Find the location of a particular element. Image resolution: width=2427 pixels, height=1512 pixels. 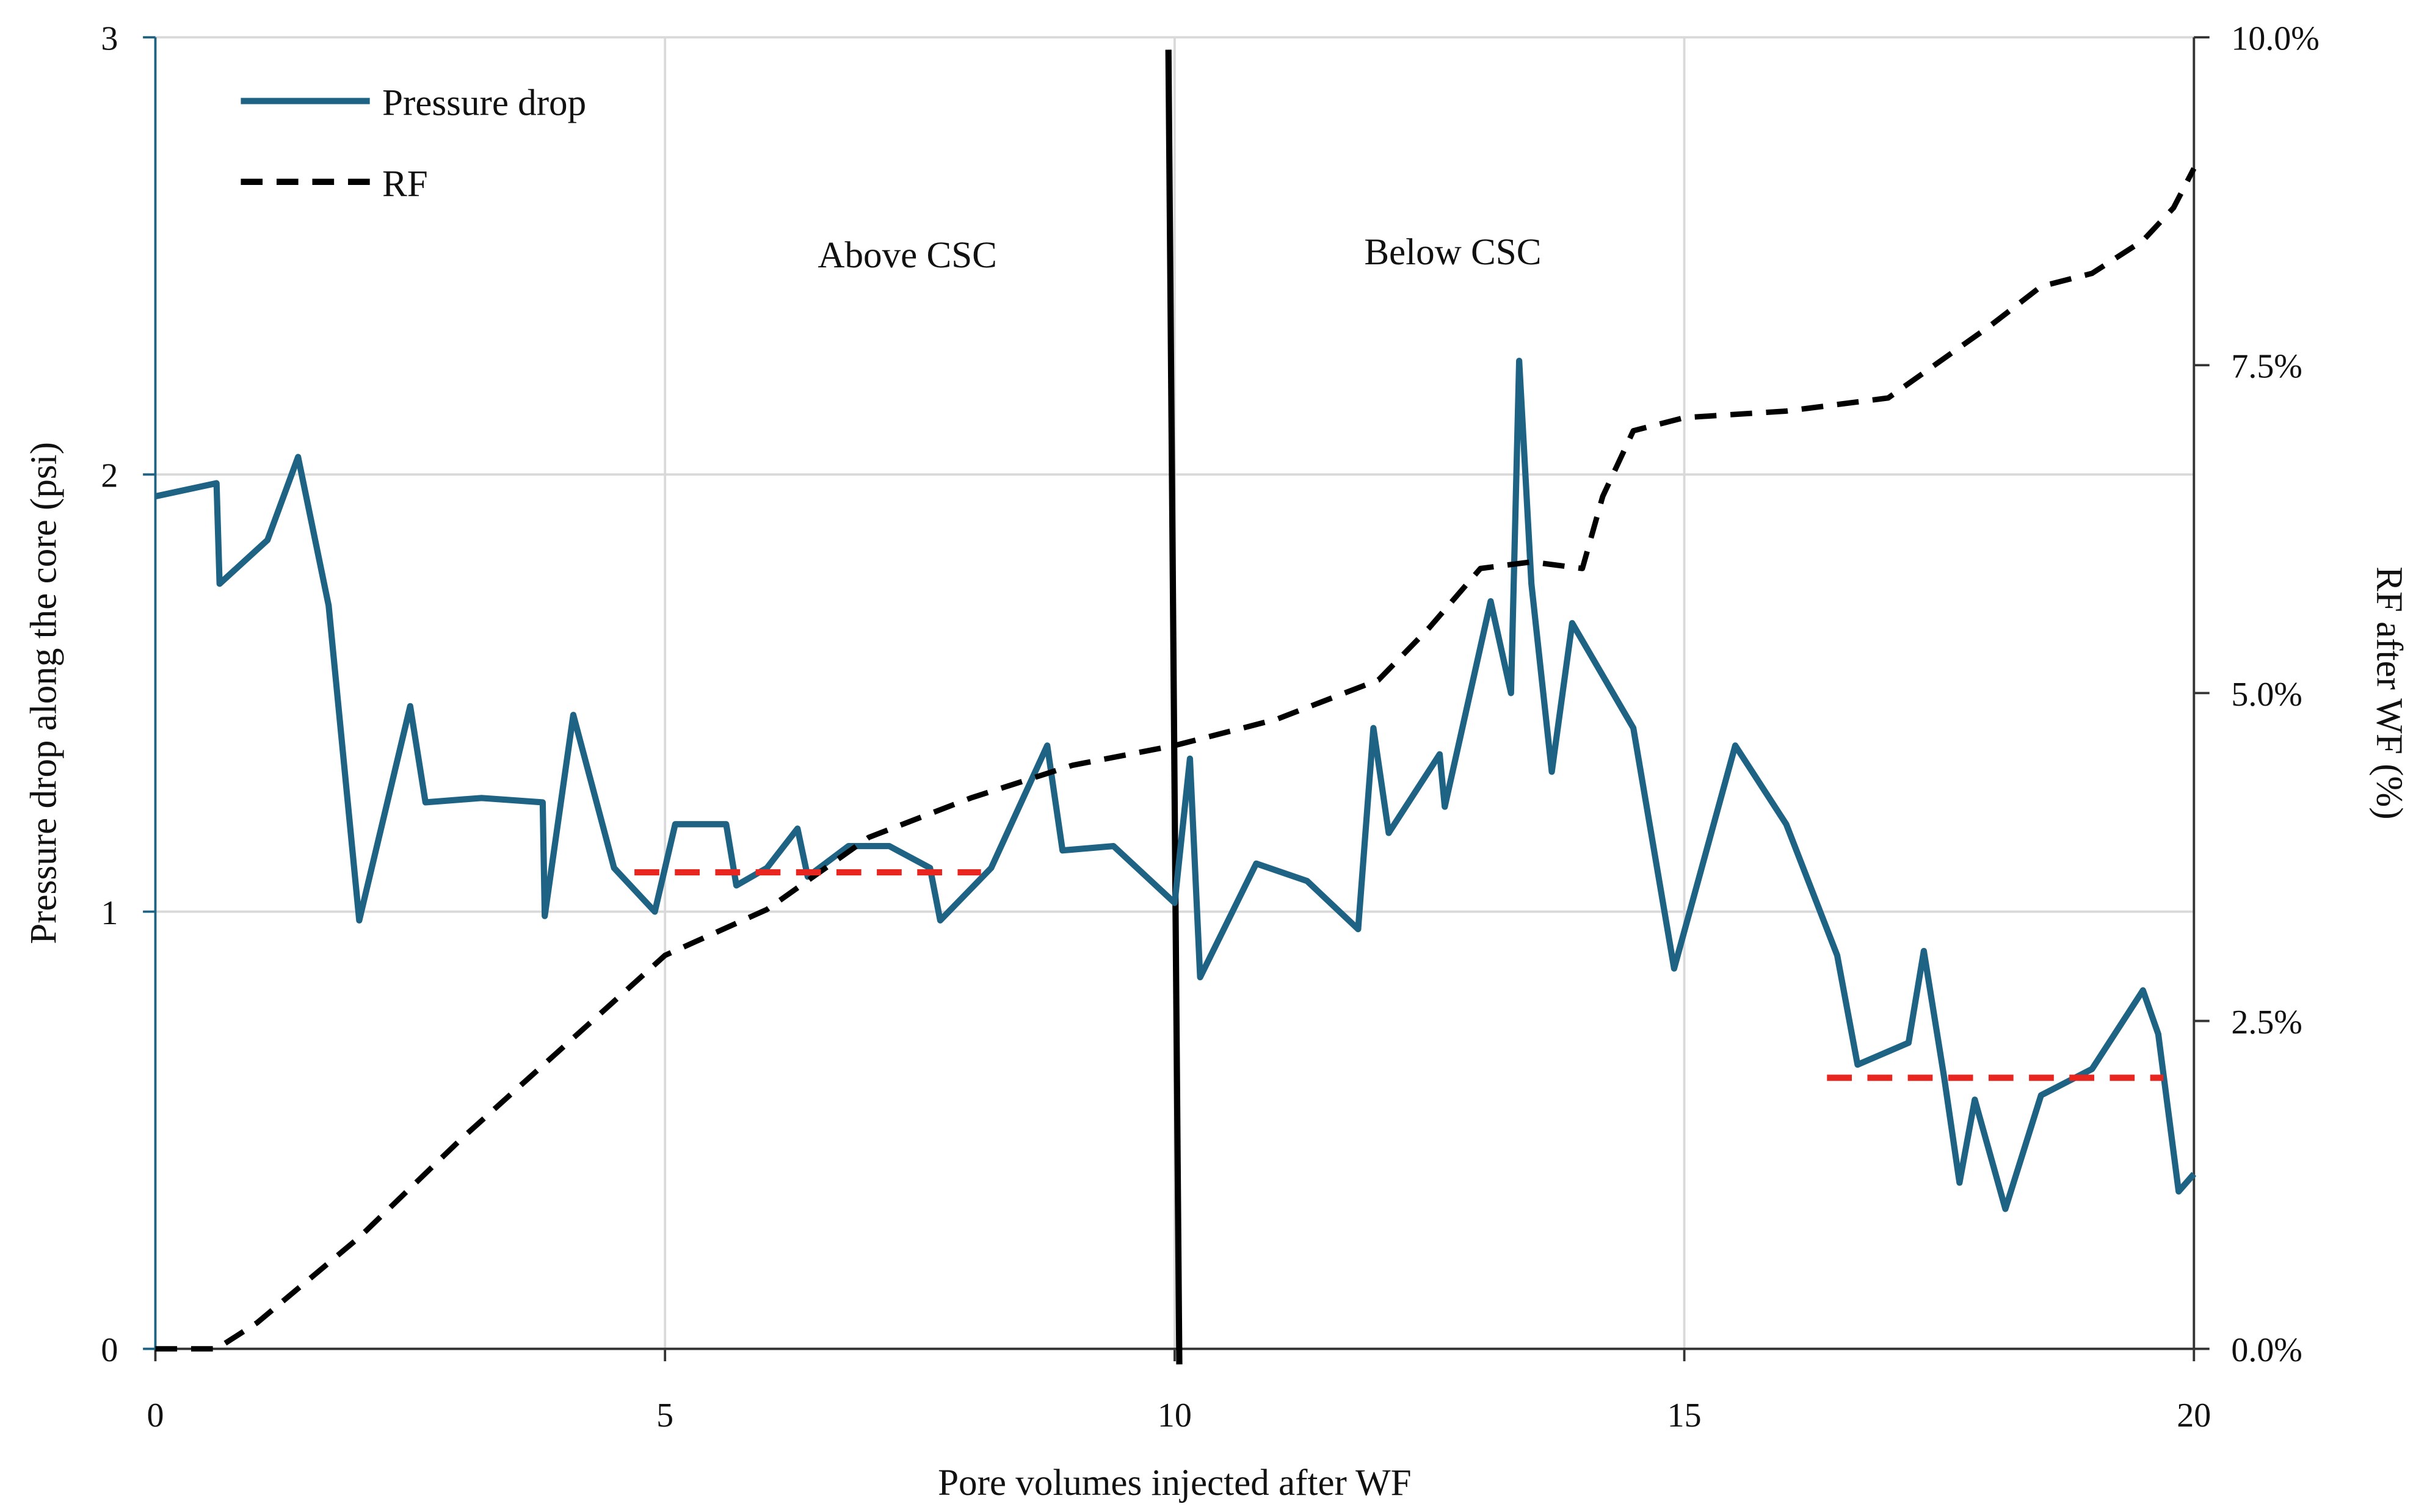

y2-tick-label: 7.5% is located at coordinates (2266, 367).